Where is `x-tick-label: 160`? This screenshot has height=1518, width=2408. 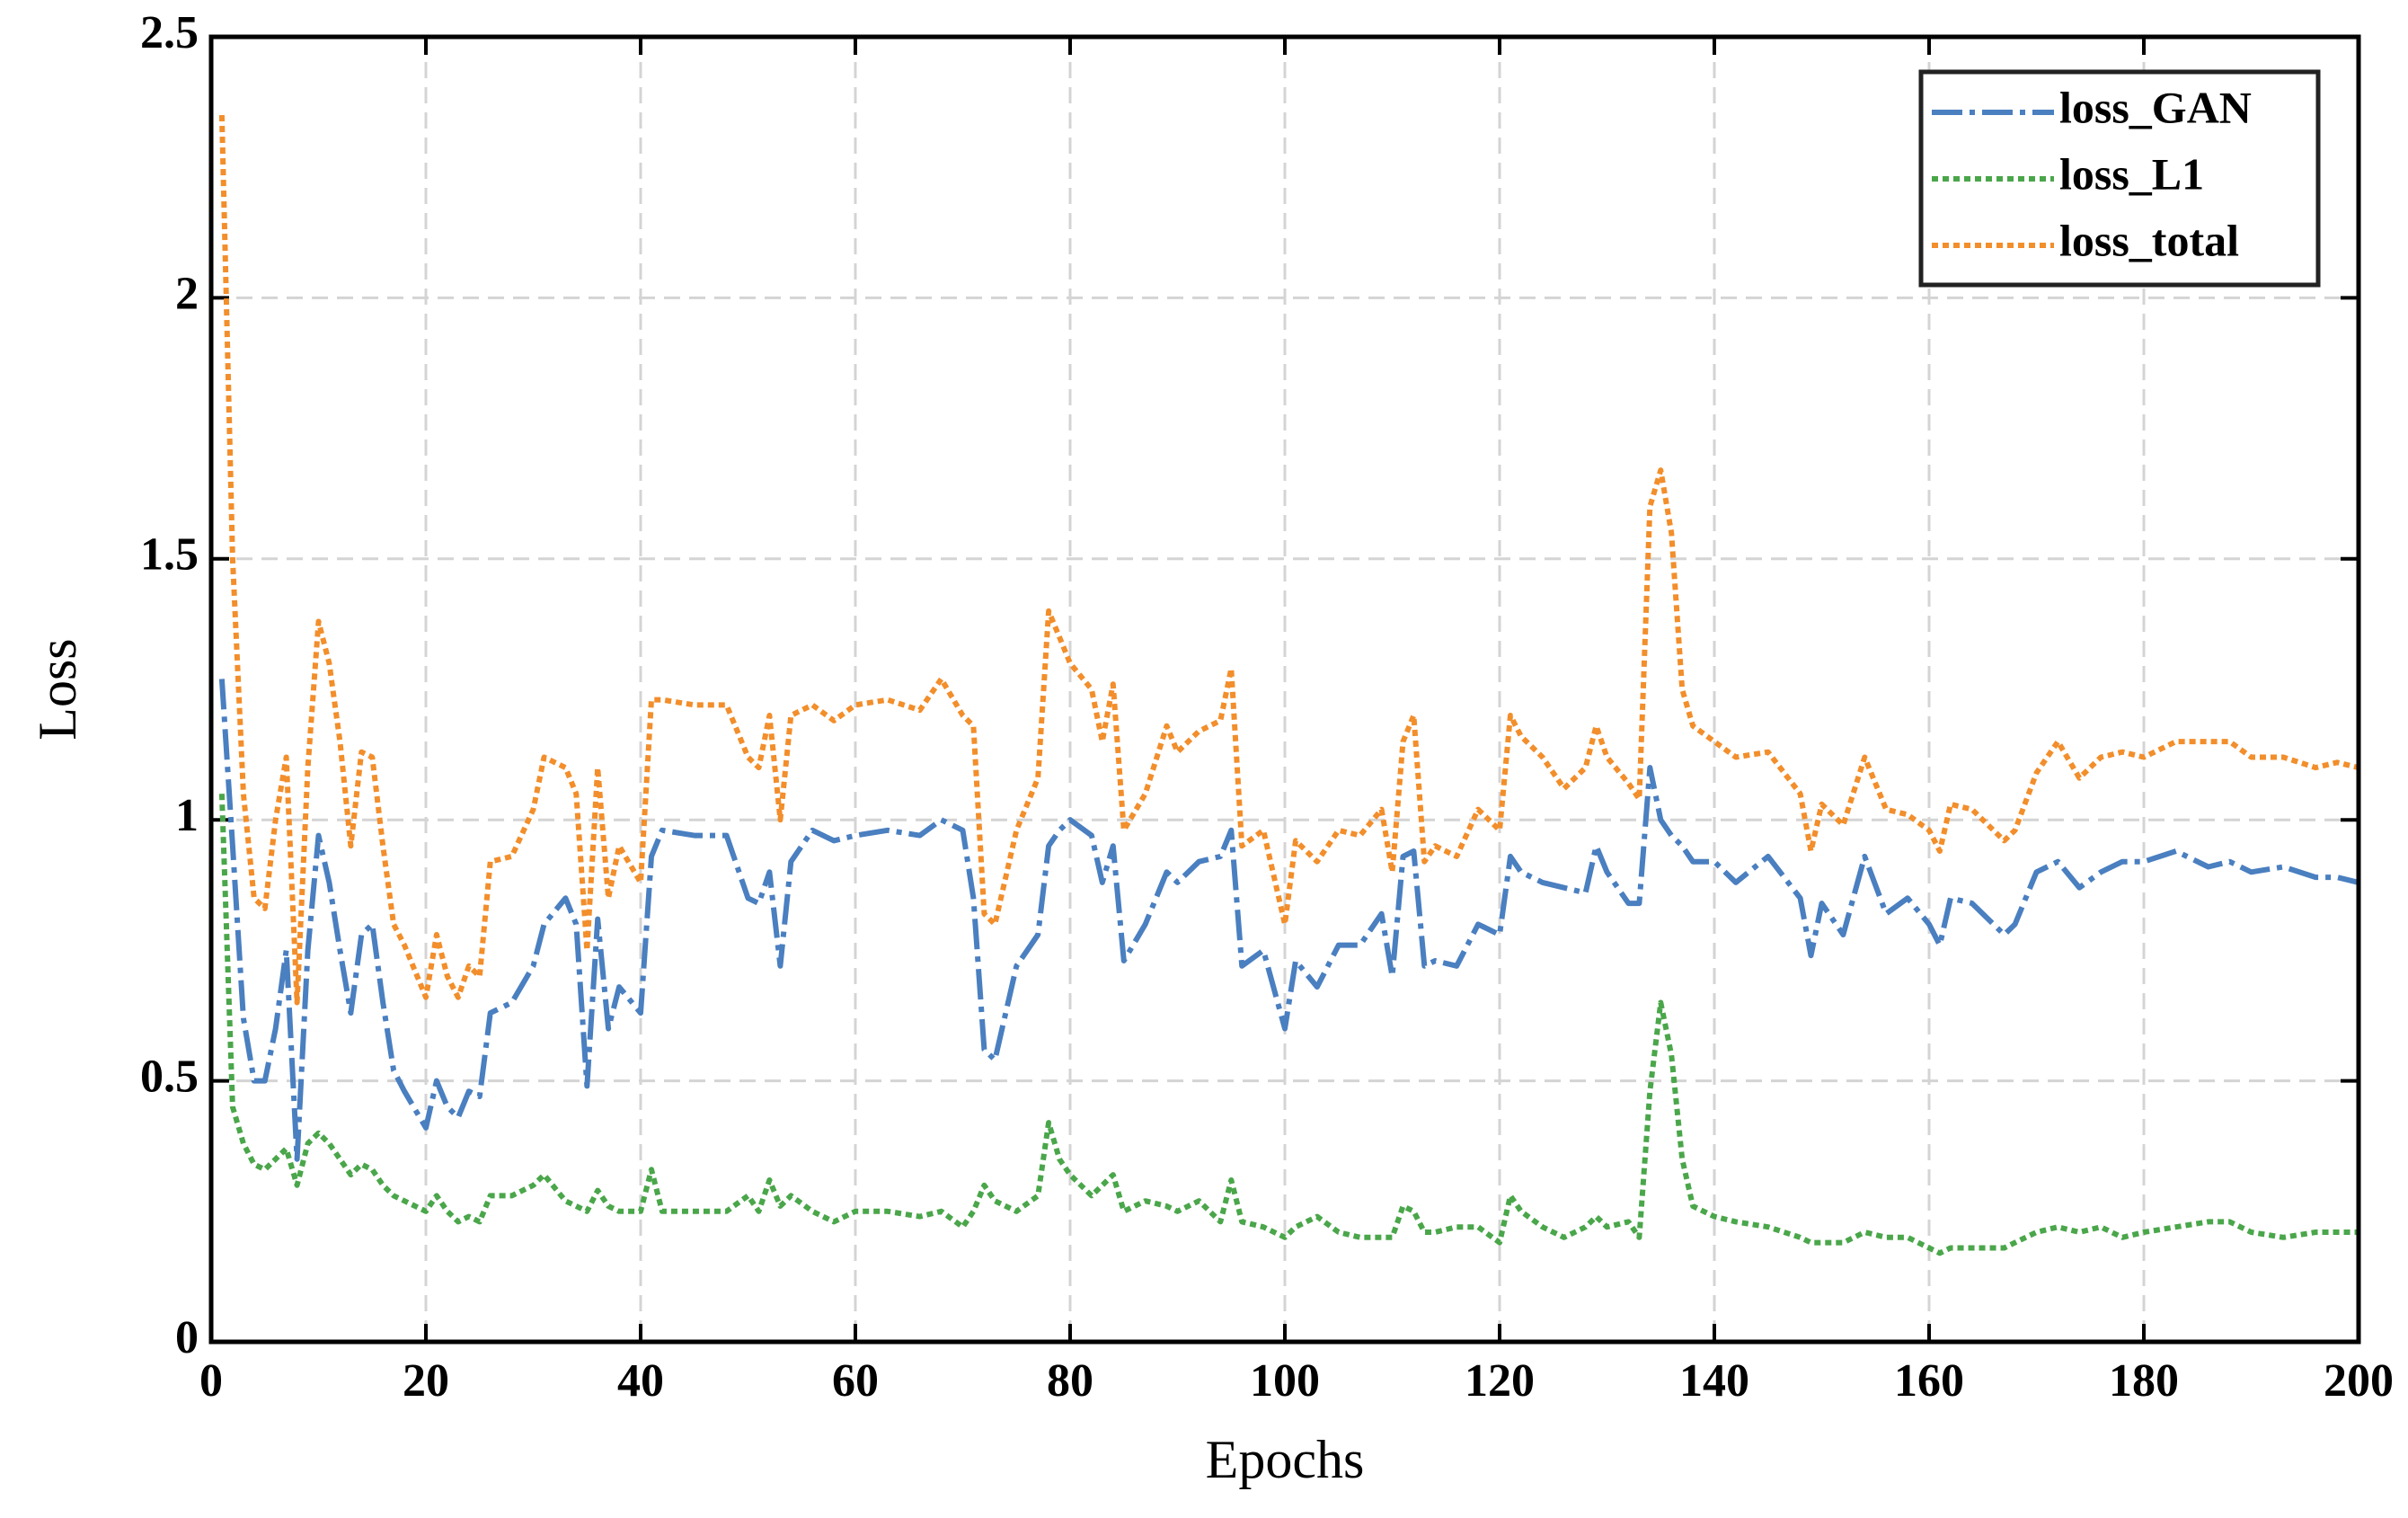 x-tick-label: 160 is located at coordinates (1929, 1381).